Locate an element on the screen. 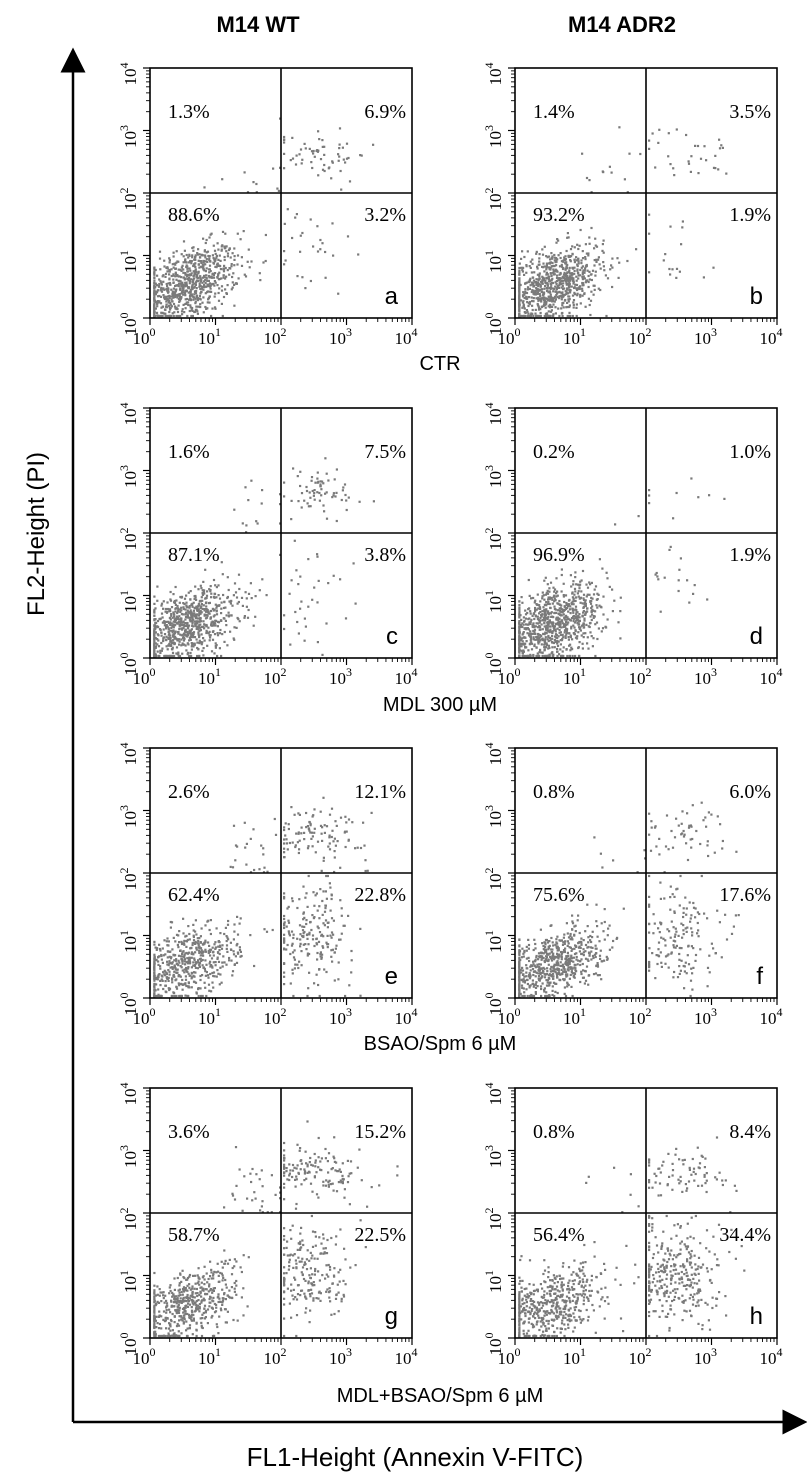 Image resolution: width=807 pixels, height=1480 pixels. y-tick-label: 102 is located at coordinates (493, 539).